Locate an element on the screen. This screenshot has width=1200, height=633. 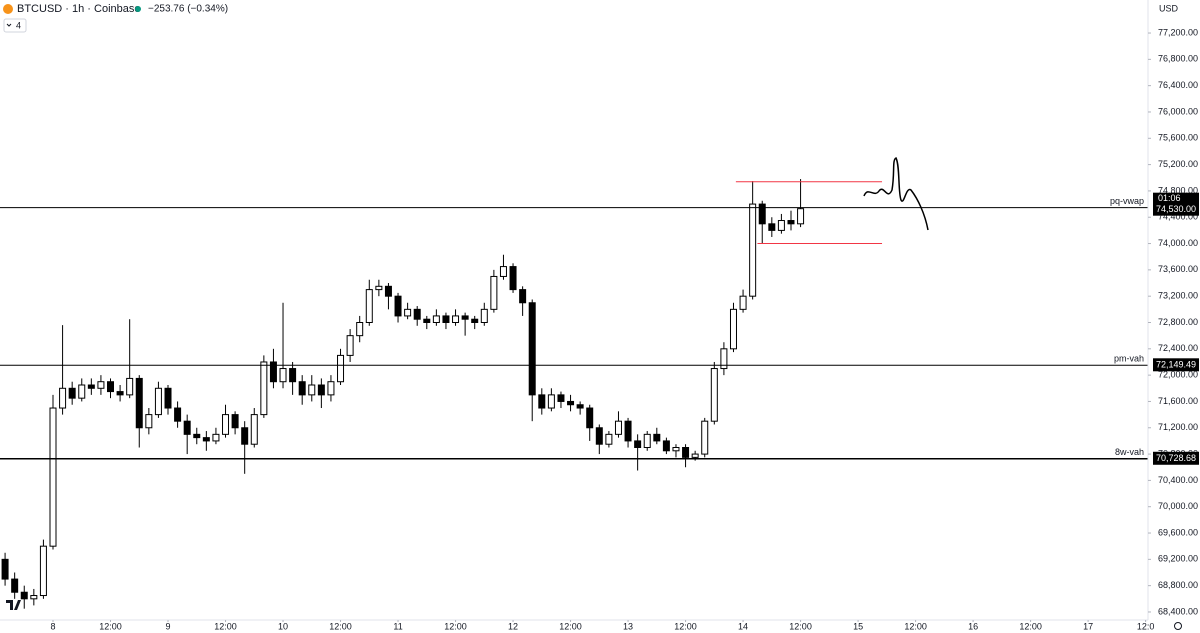
y-tick-label: 76,400.00 is located at coordinates (1178, 85).